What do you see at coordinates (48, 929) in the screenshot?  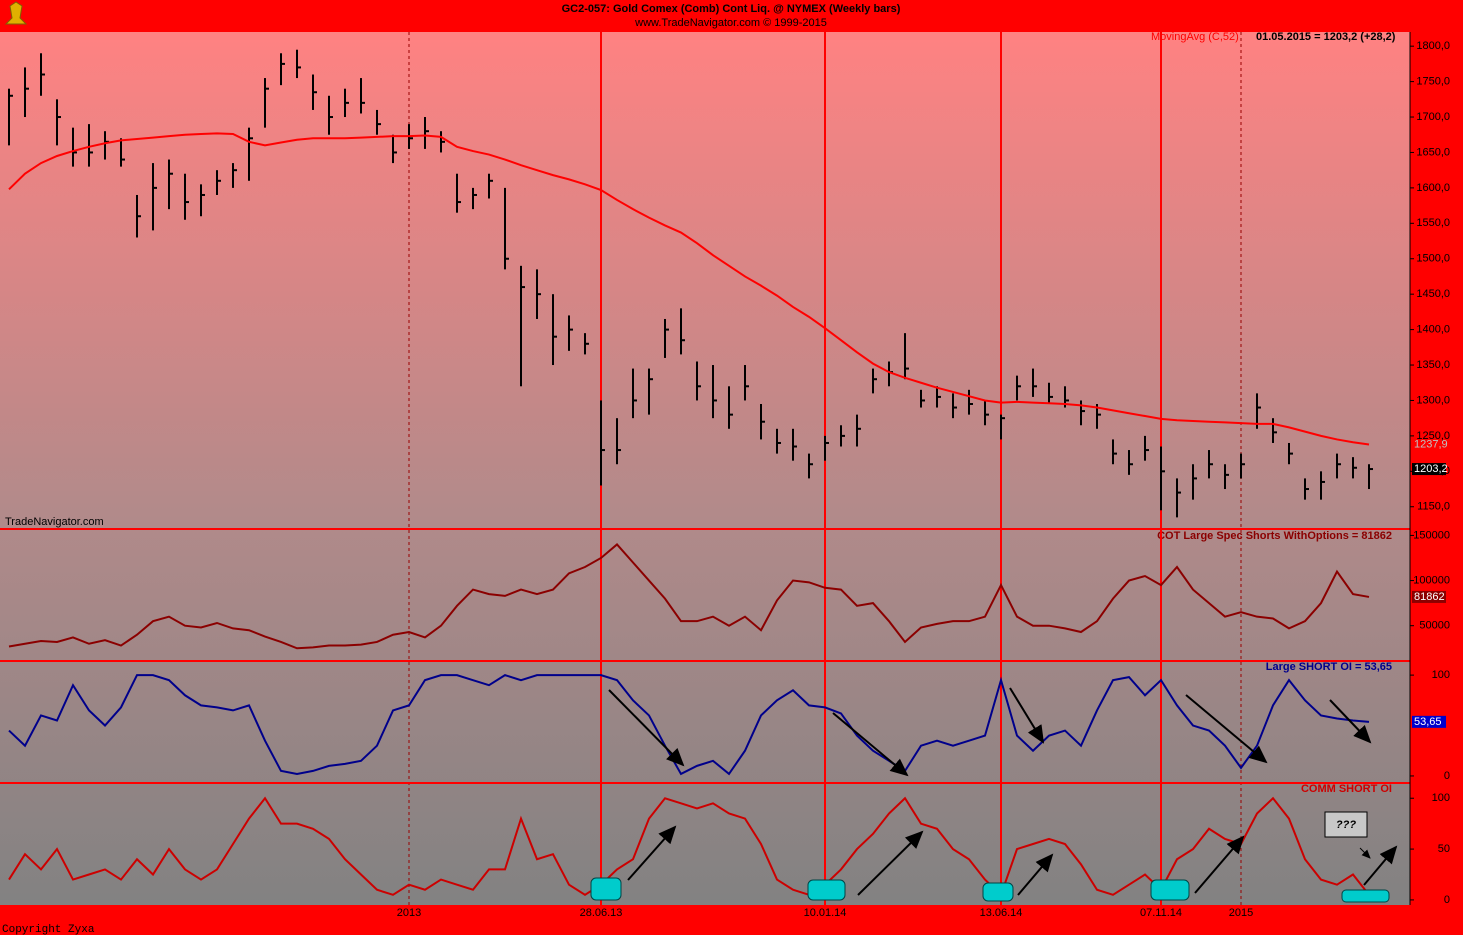 I see `copyright: Copyright Zyxa` at bounding box center [48, 929].